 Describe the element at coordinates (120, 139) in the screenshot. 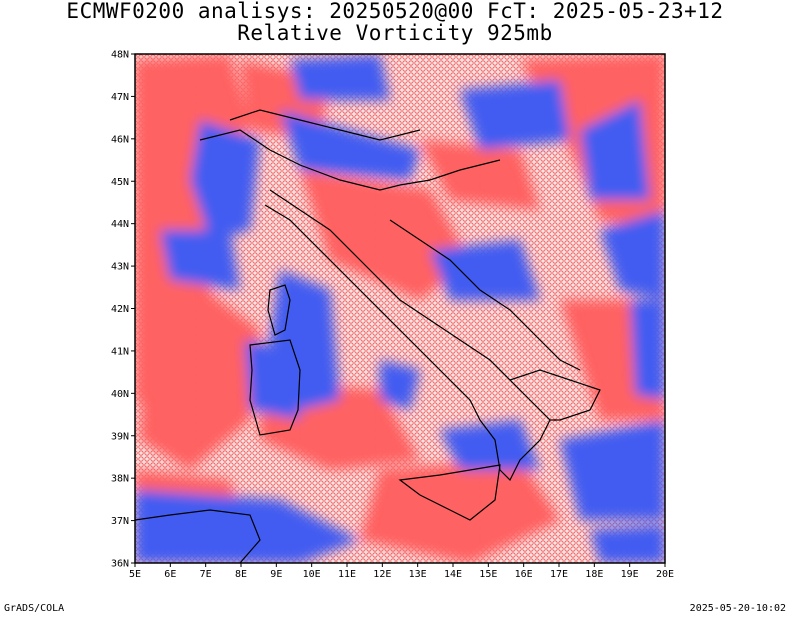

I see `y-tick-label: 46N` at that location.